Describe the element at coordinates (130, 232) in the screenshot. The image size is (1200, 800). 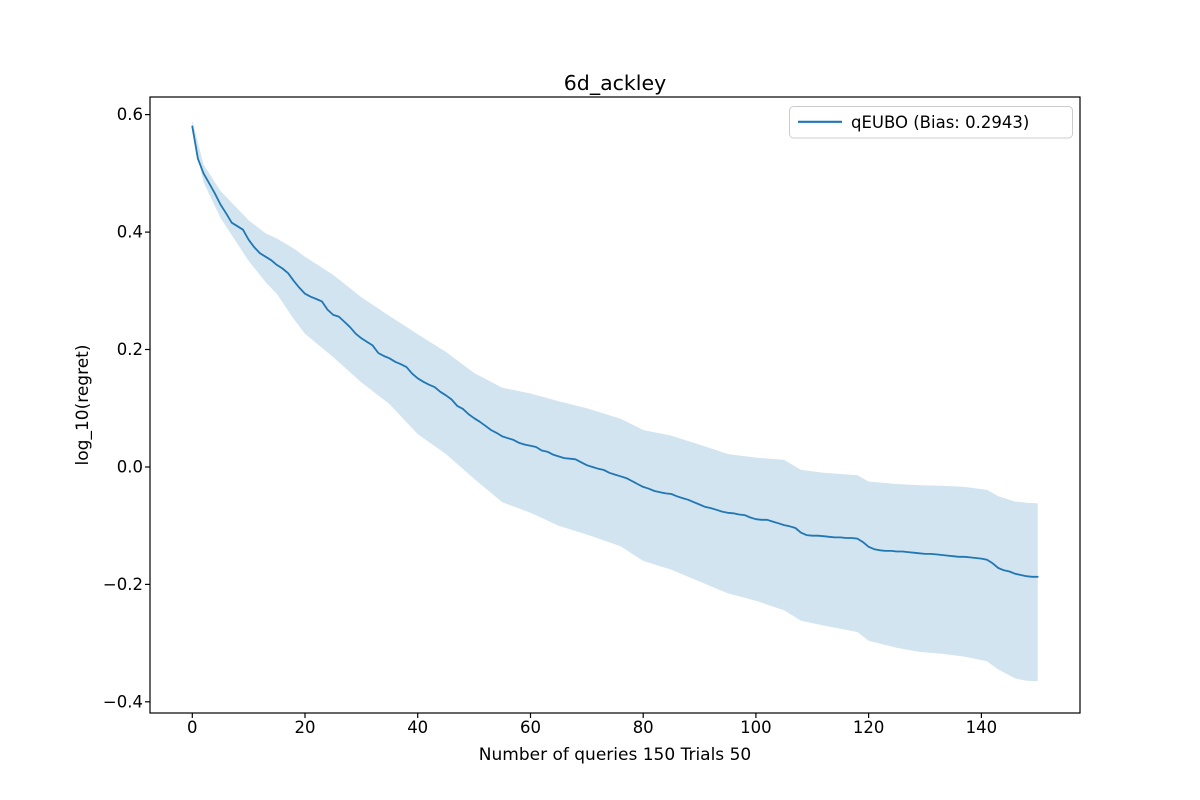
I see `y-tick-label: 0.4` at that location.